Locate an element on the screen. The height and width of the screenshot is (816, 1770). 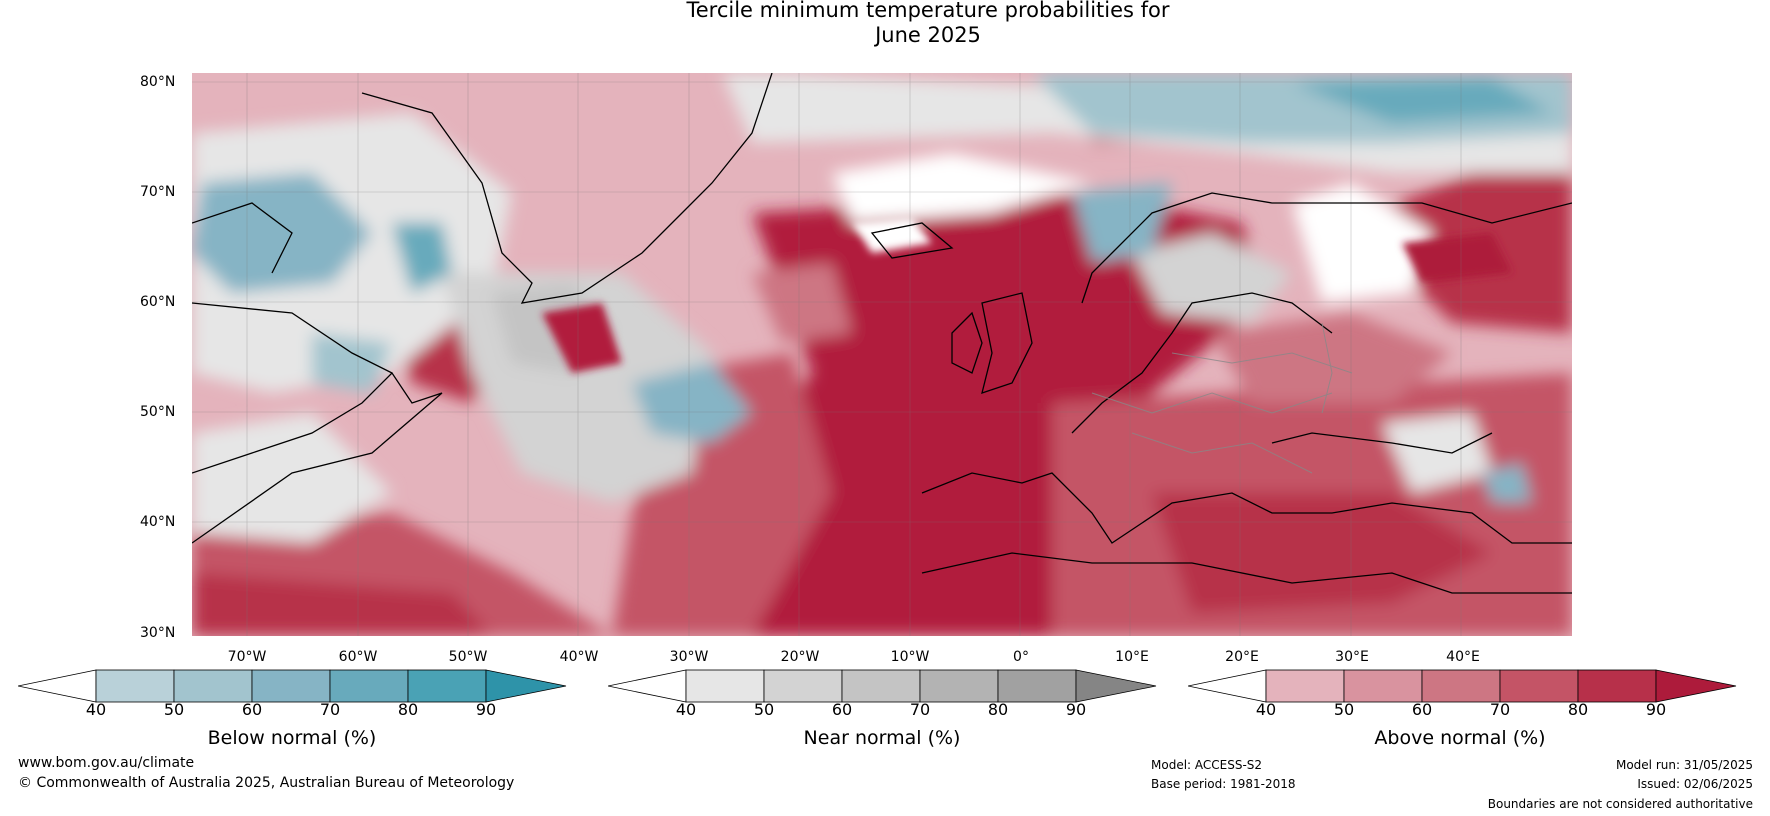
near-tick-80: 80 is located at coordinates (998, 709).